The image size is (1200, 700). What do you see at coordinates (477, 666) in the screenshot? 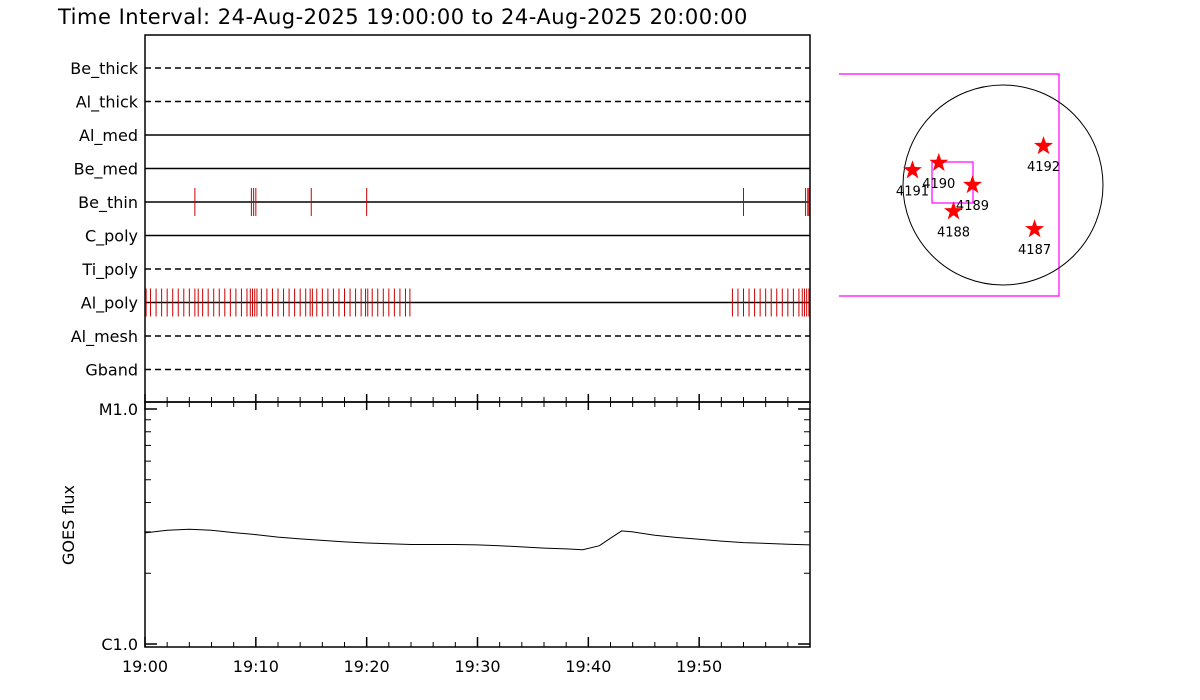
I see `x-tick-label: 19:30` at bounding box center [477, 666].